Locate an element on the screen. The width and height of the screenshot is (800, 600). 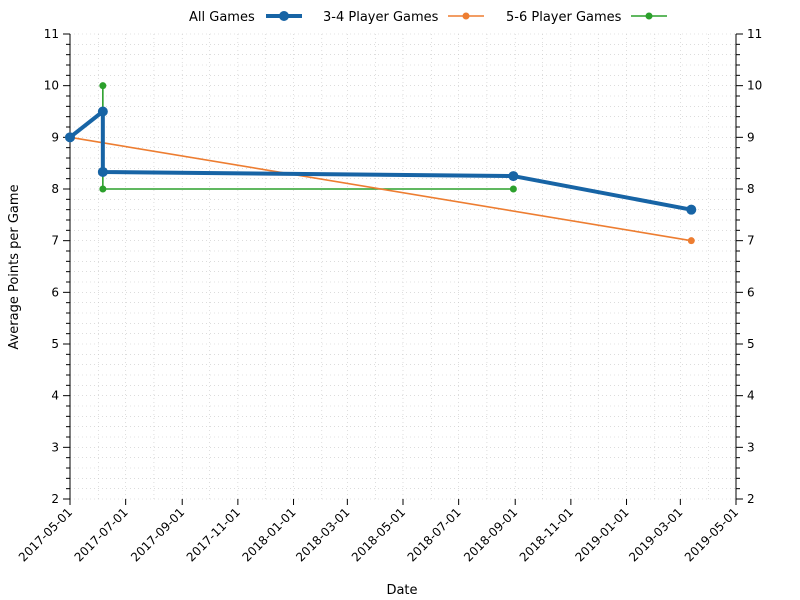
legend-item-2: 5-6 Player Games is located at coordinates (586, 17).